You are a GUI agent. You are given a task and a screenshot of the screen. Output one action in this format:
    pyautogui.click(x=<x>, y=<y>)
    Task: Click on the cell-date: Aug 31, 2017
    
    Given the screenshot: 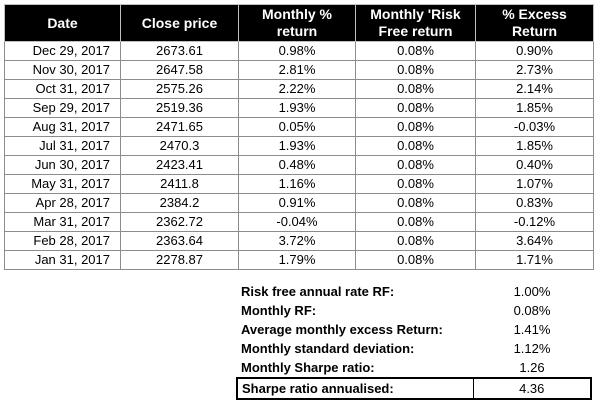 What is the action you would take?
    pyautogui.click(x=62, y=127)
    